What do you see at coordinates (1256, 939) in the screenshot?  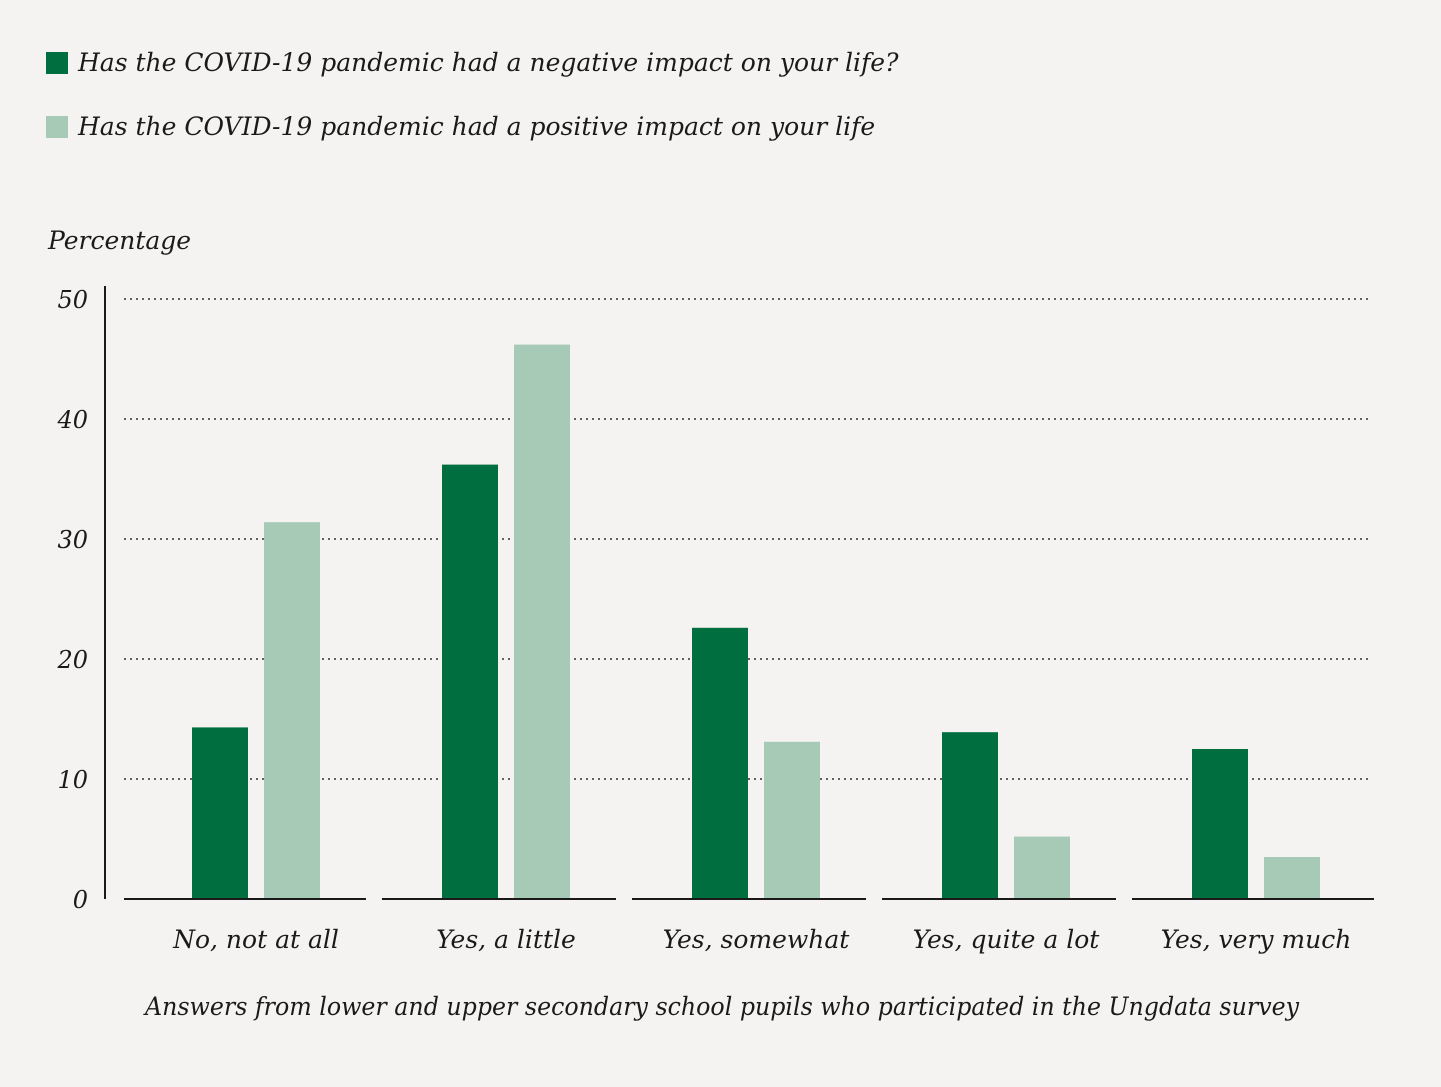 I see `x-tick-label: Yes, very much` at bounding box center [1256, 939].